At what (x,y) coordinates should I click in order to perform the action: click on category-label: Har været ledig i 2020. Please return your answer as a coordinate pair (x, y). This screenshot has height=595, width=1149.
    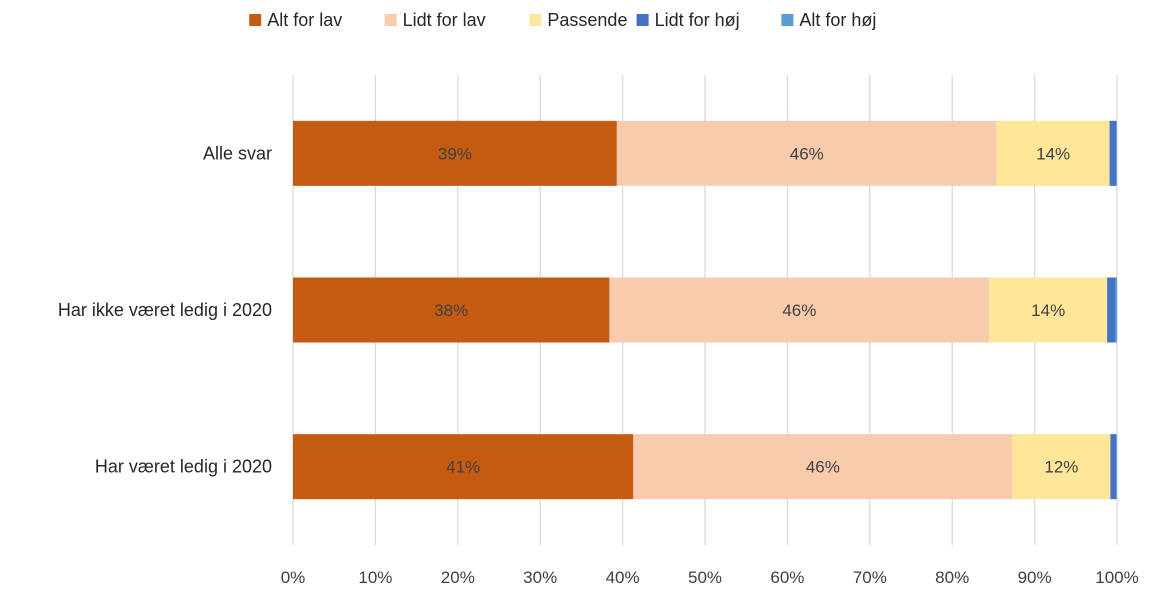
    Looking at the image, I should click on (183, 467).